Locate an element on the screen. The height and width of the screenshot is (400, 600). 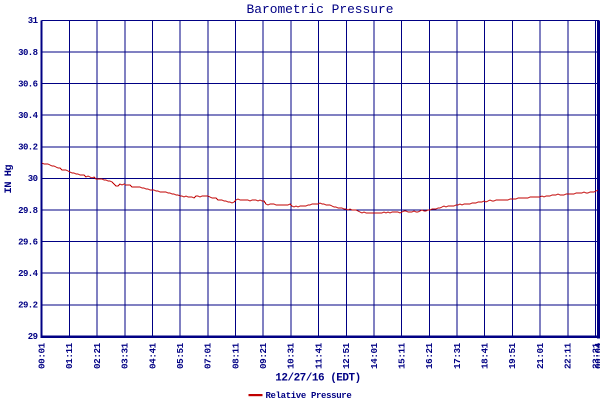
svg-text: 03:31 is located at coordinates (125, 355).